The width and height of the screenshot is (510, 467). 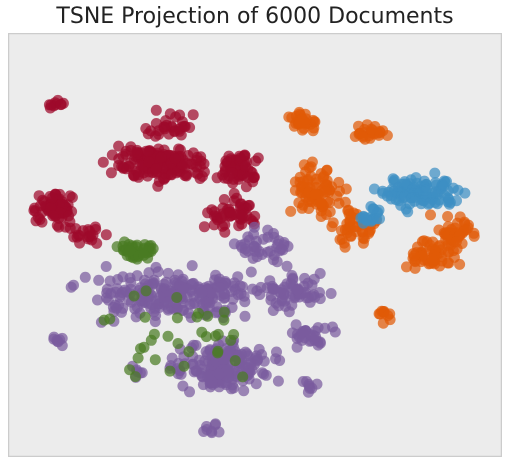 I want to click on chart-title: TSNE Projection of 6000 Documents, so click(x=255, y=16).